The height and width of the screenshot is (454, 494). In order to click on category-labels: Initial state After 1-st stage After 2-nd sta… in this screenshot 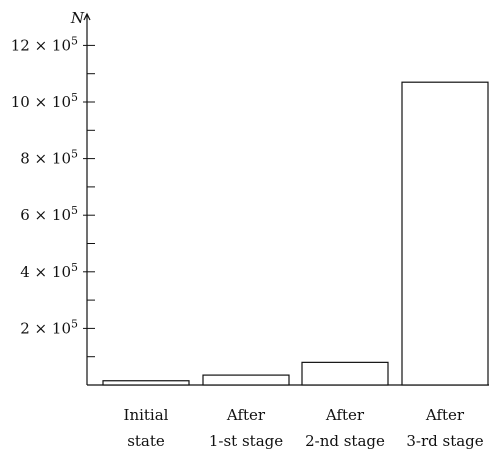, I will do `click(304, 428)`.